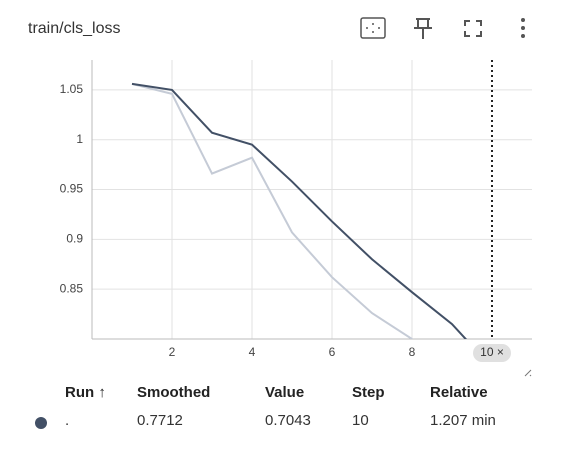 This screenshot has height=466, width=563. What do you see at coordinates (85, 392) in the screenshot?
I see `table-header: Run ↑` at bounding box center [85, 392].